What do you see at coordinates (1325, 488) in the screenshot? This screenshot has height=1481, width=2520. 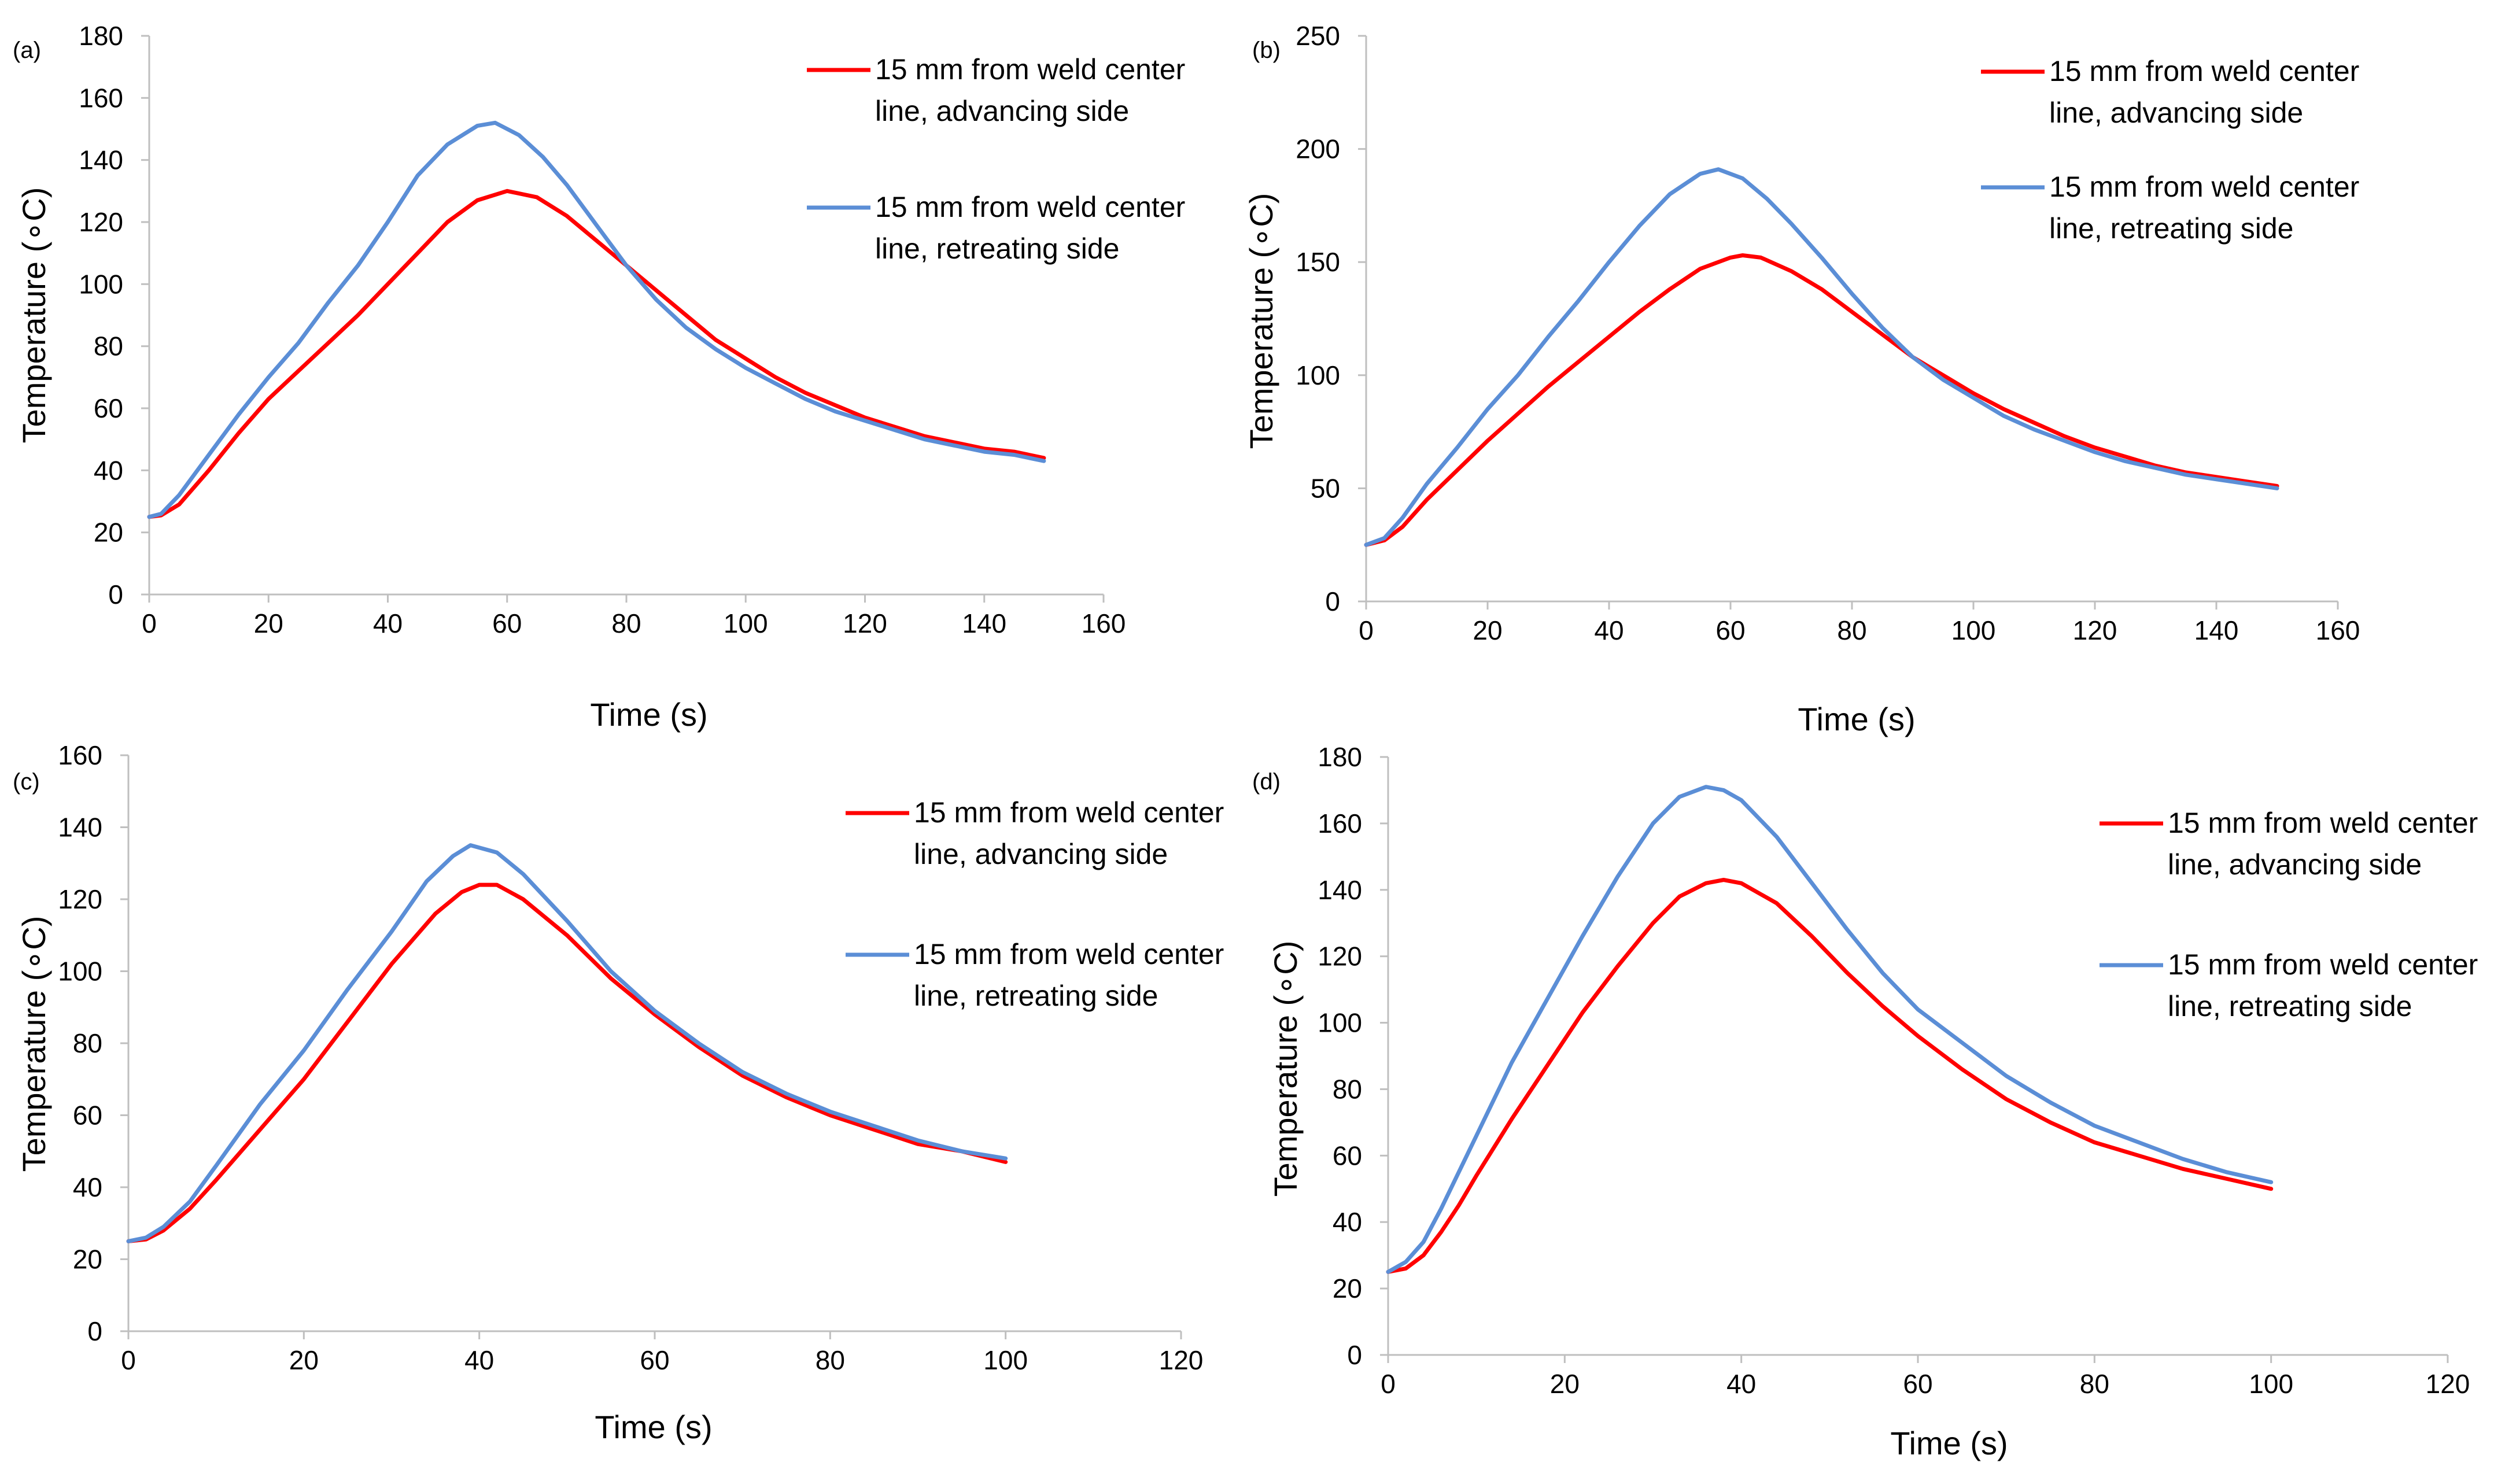 I see `y-tick-label: 50` at bounding box center [1325, 488].